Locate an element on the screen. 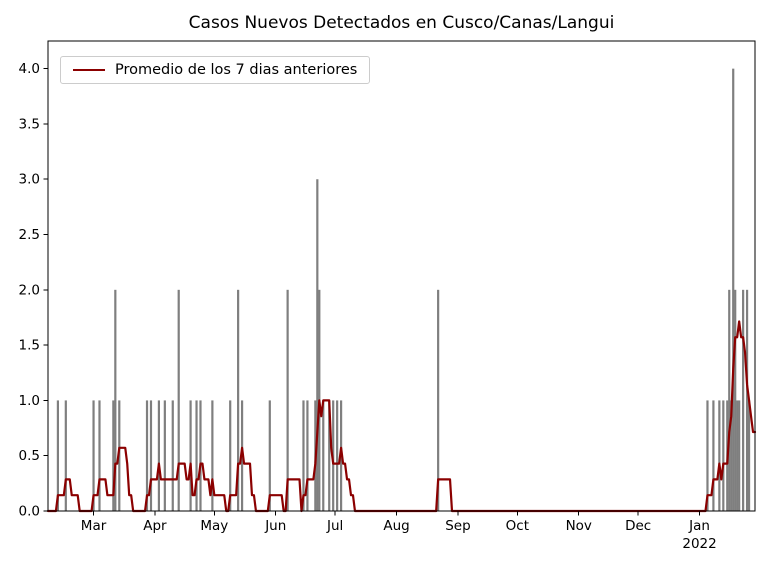 The width and height of the screenshot is (768, 576). y-tick-label: 1.5 is located at coordinates (29, 346).